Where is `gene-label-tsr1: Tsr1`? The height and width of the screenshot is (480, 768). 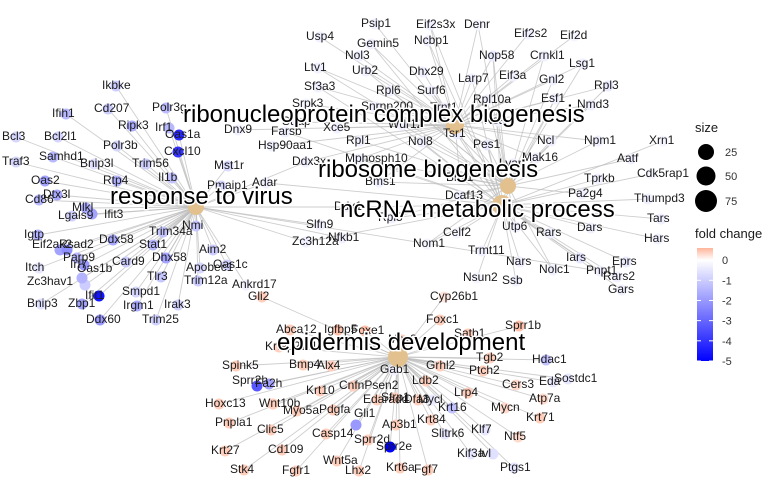
gene-label-tsr1: Tsr1 is located at coordinates (454, 133).